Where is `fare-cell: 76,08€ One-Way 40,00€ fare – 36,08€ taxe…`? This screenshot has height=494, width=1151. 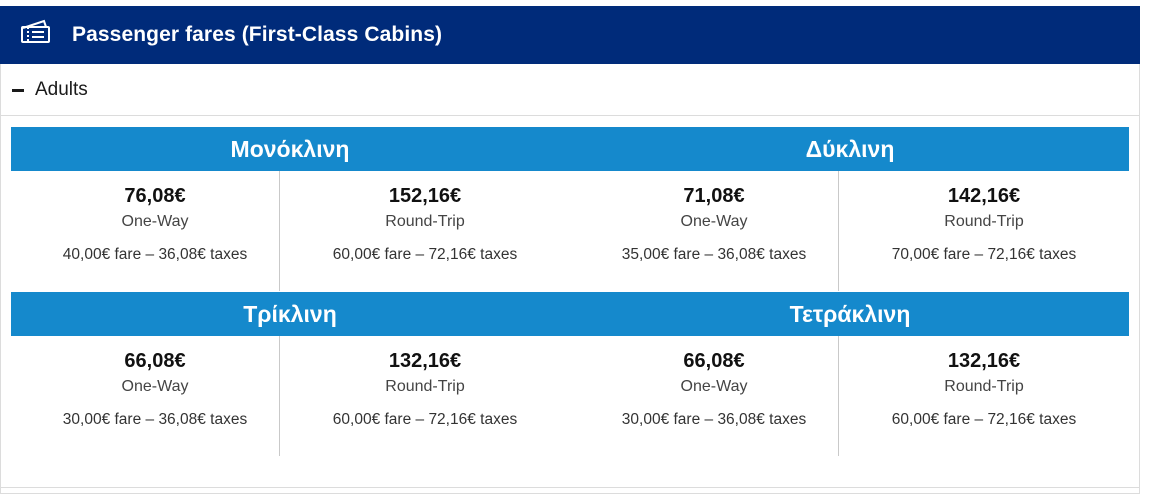 fare-cell: 76,08€ One-Way 40,00€ fare – 36,08€ taxe… is located at coordinates (155, 225).